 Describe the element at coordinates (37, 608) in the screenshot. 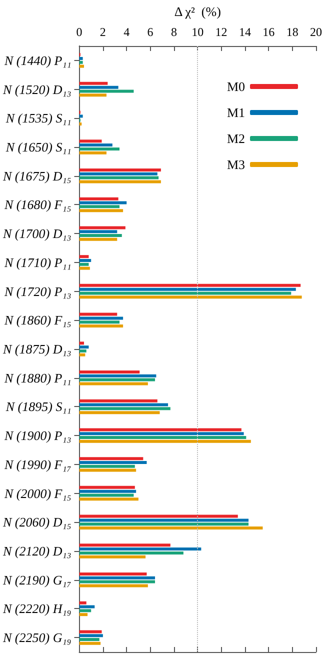

I see `y-tick-label: N (2220) H₁₉` at that location.